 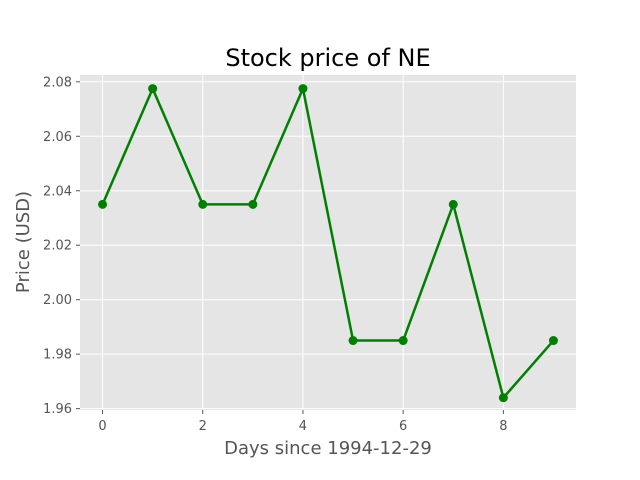 What do you see at coordinates (57, 300) in the screenshot?
I see `y-tick-label: 2.00` at bounding box center [57, 300].